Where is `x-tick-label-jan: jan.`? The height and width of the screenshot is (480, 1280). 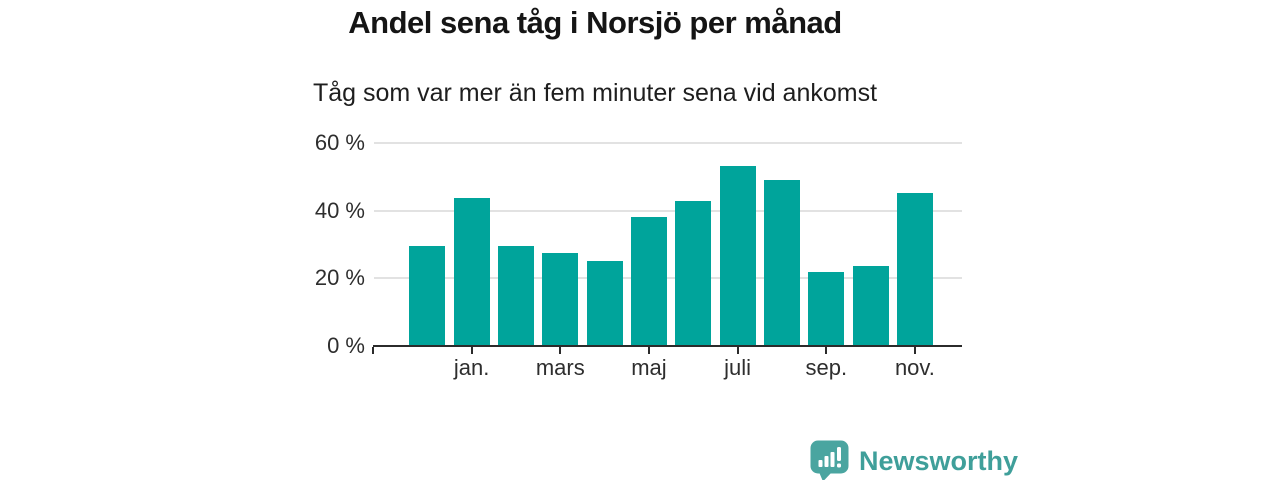
x-tick-label-jan: jan. is located at coordinates (471, 367).